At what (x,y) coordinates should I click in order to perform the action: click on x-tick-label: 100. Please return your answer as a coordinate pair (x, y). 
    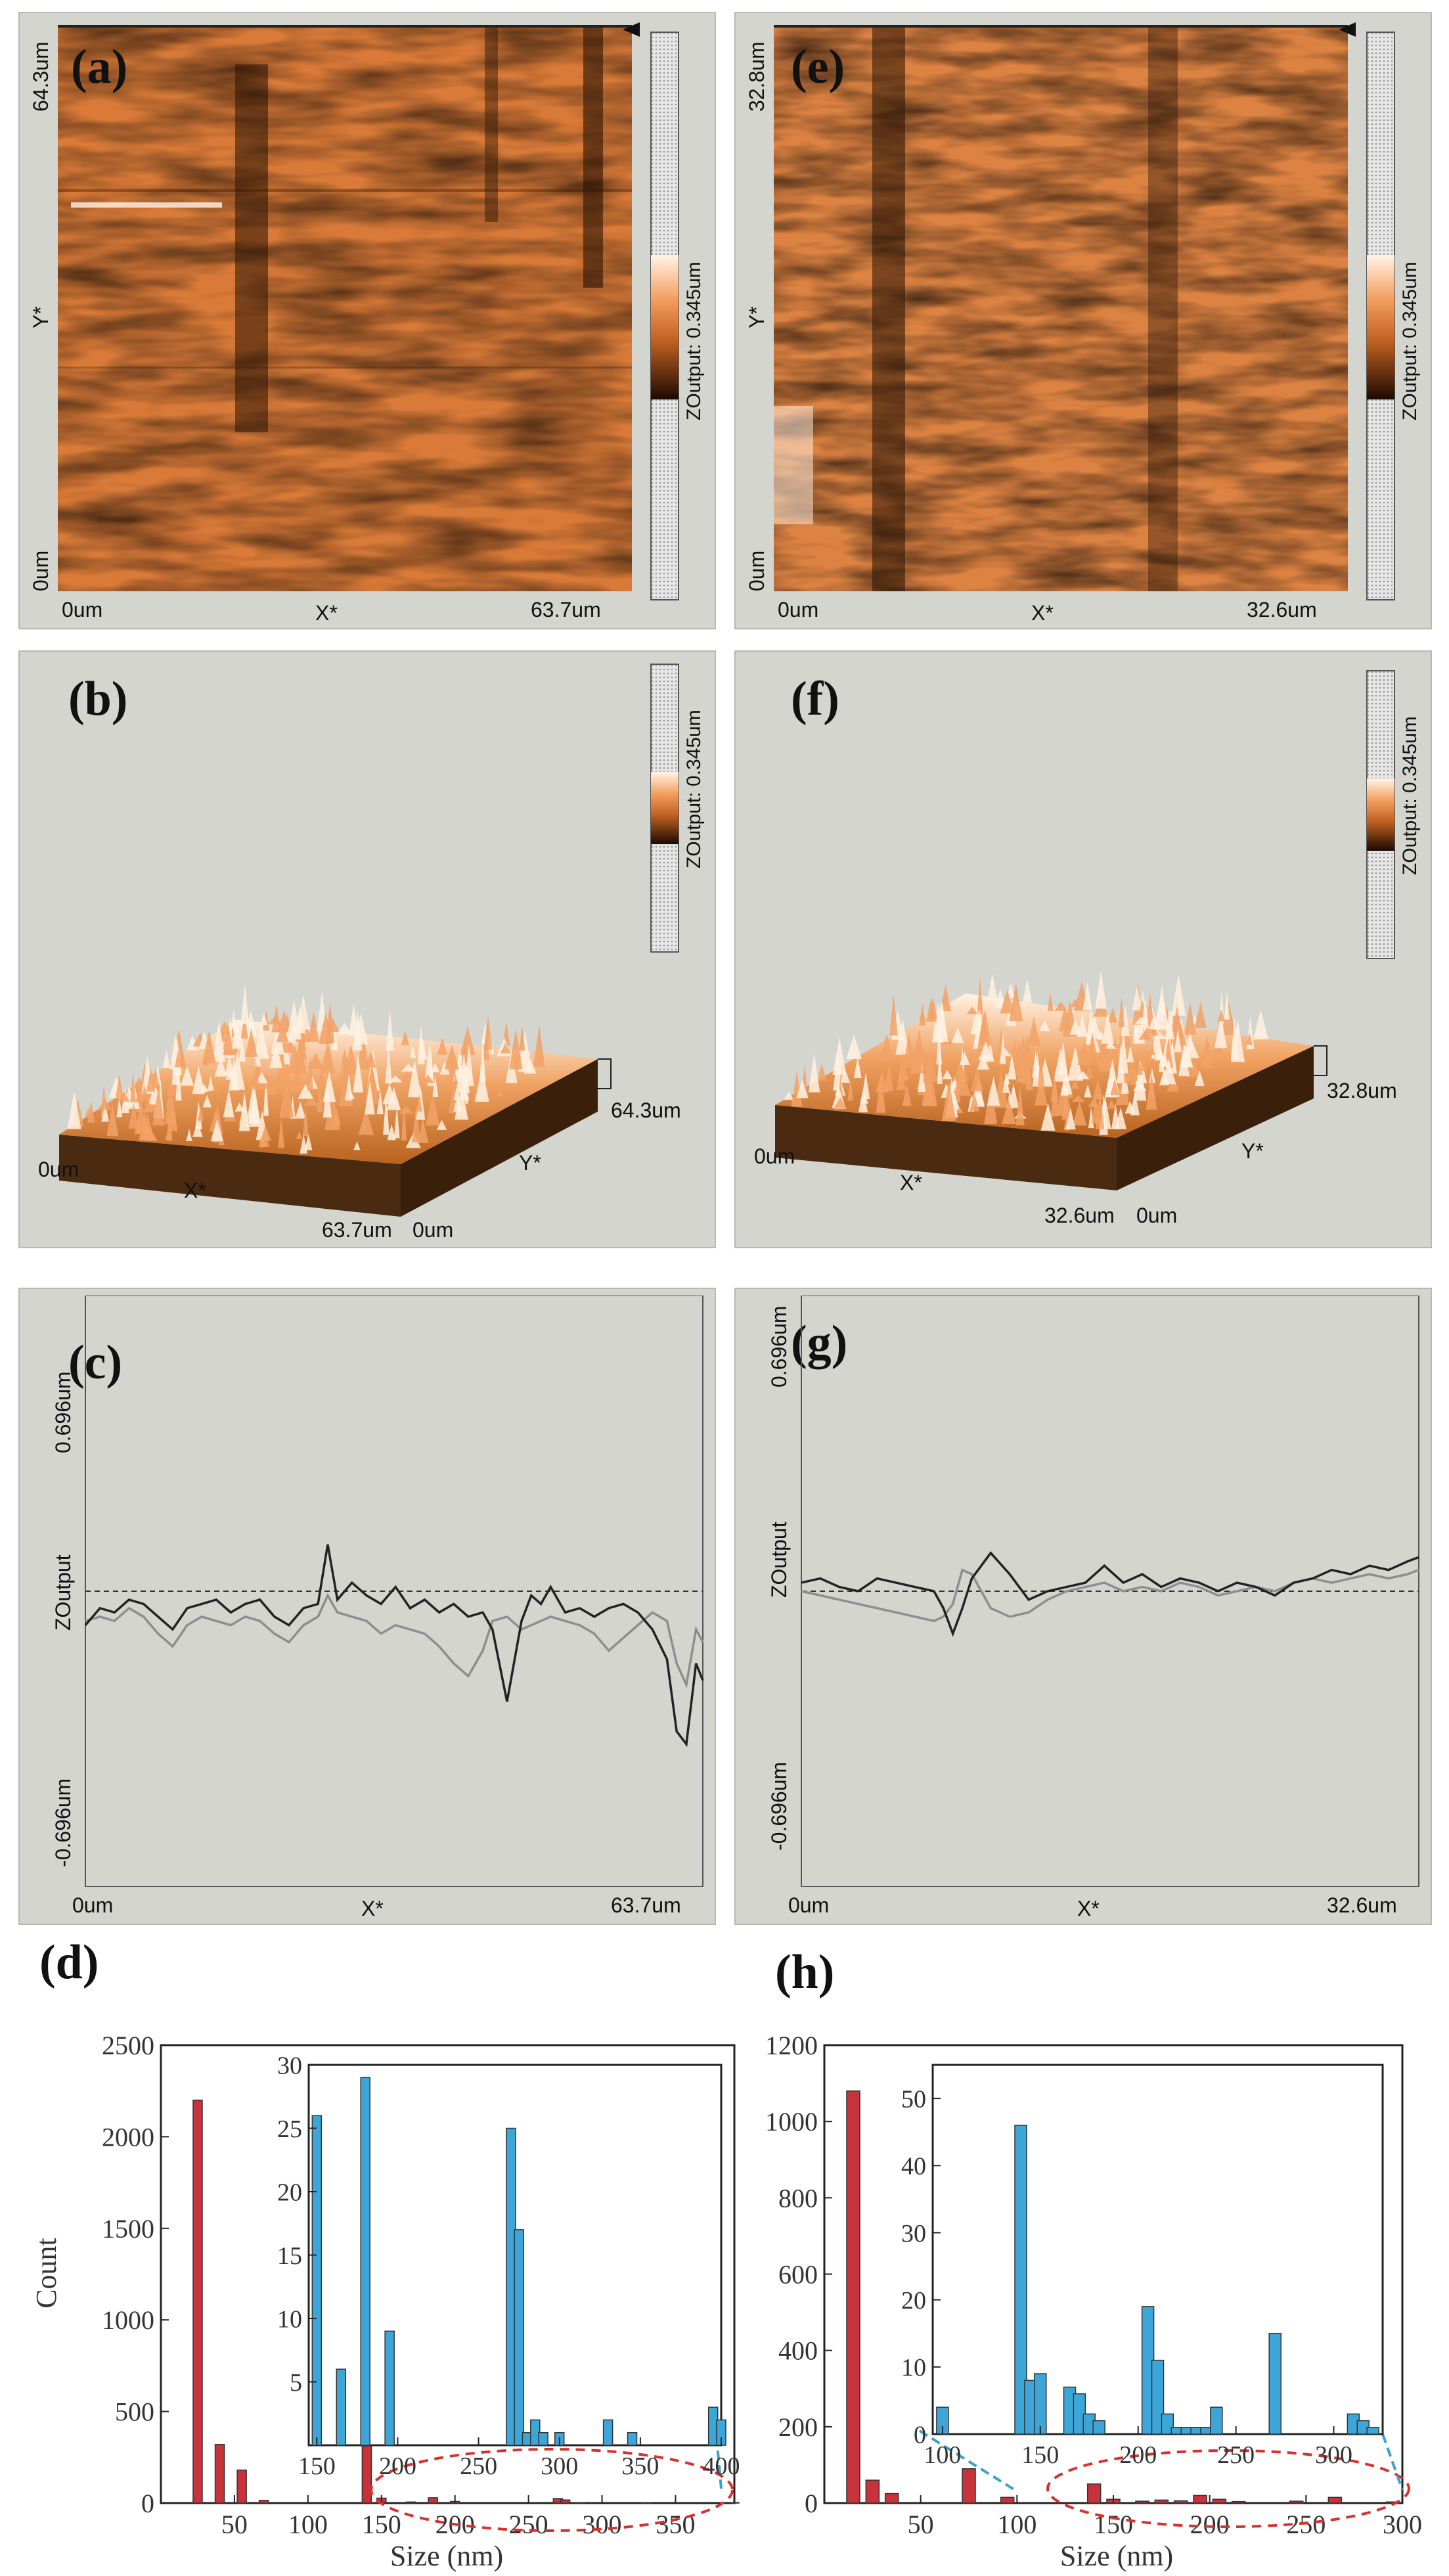
    Looking at the image, I should click on (308, 2524).